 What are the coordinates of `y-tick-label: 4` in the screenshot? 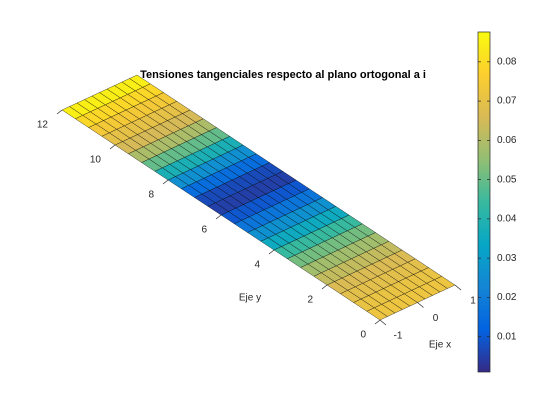 It's located at (257, 265).